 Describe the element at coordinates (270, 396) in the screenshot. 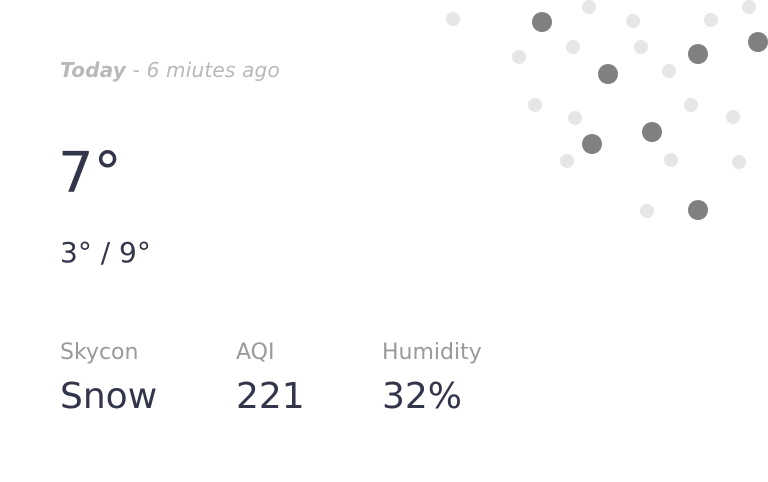

I see `aqi-value: 221` at that location.